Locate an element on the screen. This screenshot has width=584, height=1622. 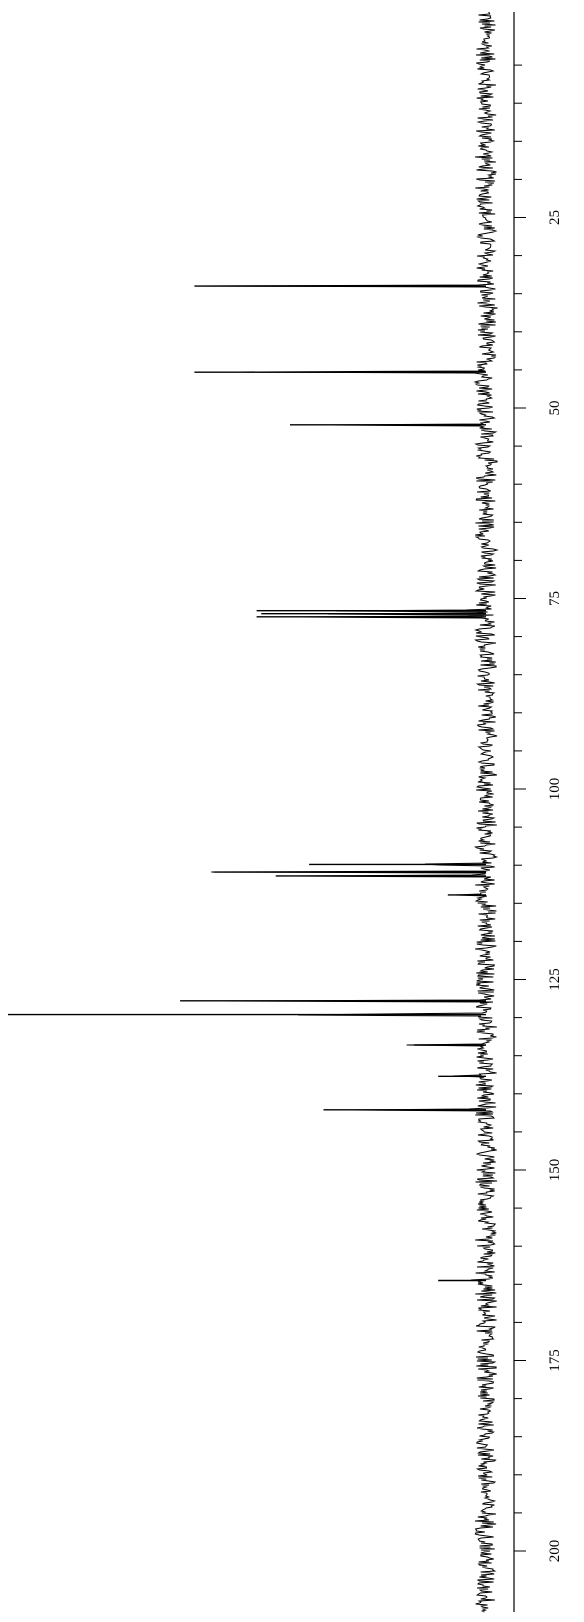
tick-label-50: 50 is located at coordinates (555, 408).